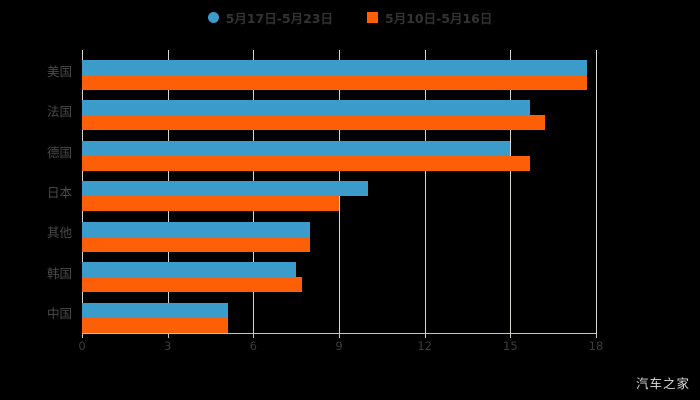 This screenshot has width=700, height=400. Describe the element at coordinates (662, 383) in the screenshot. I see `watermark: 汽车之家` at that location.